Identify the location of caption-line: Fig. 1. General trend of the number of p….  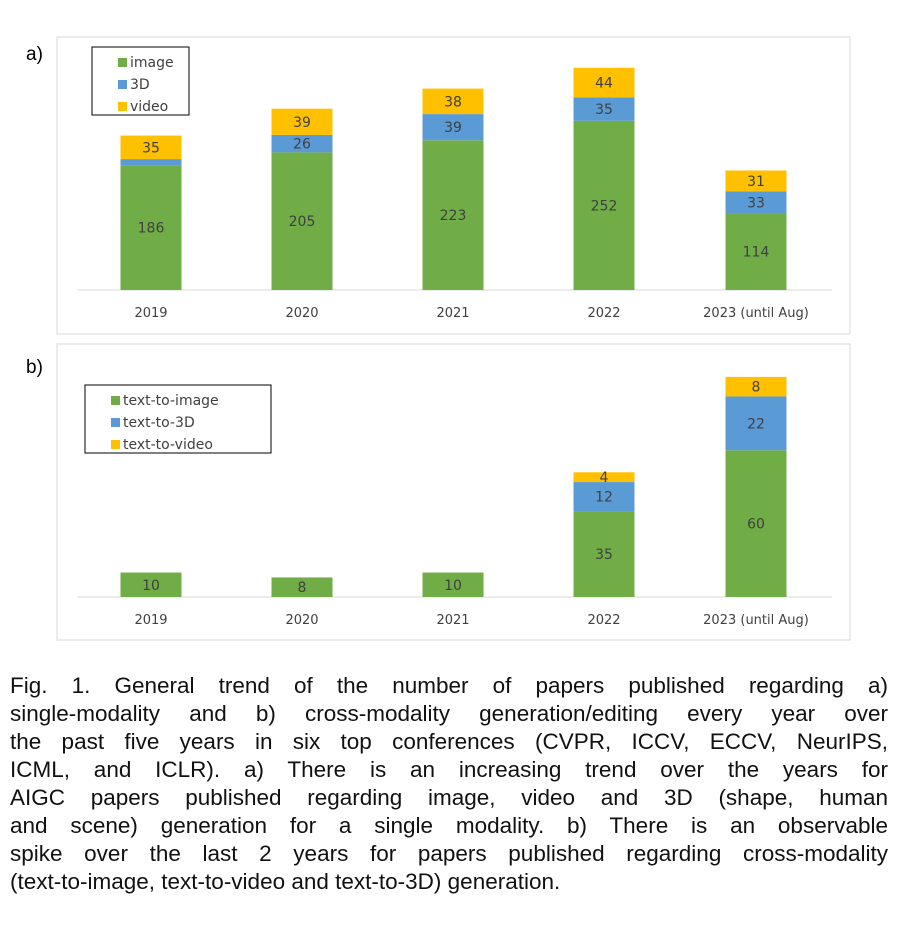
(449, 685).